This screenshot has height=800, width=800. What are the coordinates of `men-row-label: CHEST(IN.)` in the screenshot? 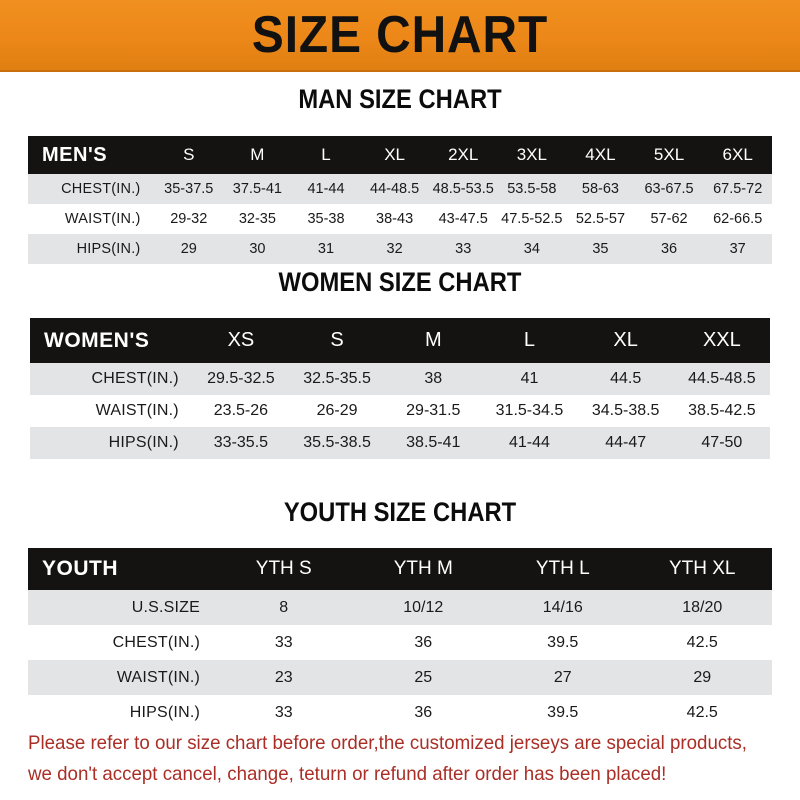 It's located at (91, 189).